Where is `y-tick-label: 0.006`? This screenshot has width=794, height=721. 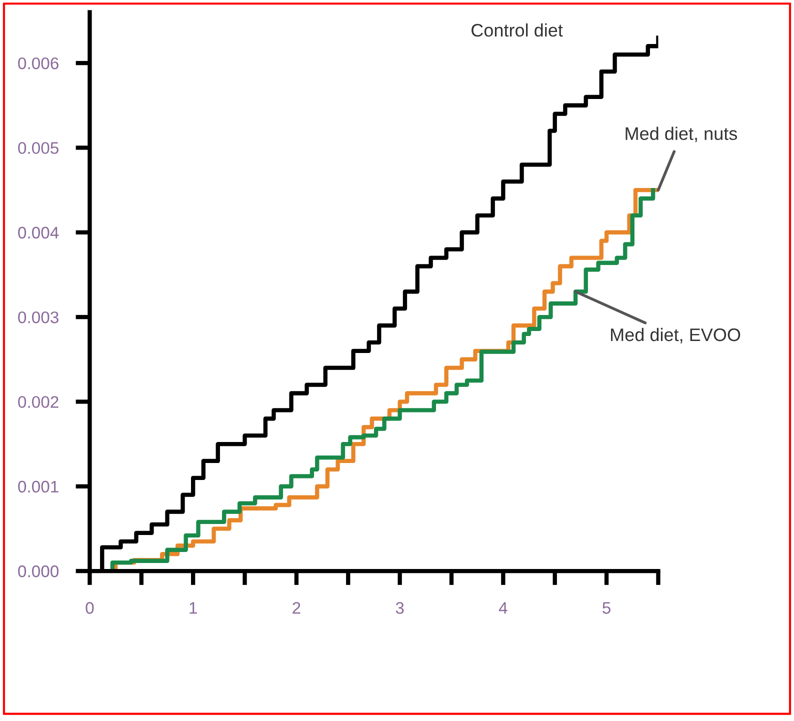 y-tick-label: 0.006 is located at coordinates (38, 63).